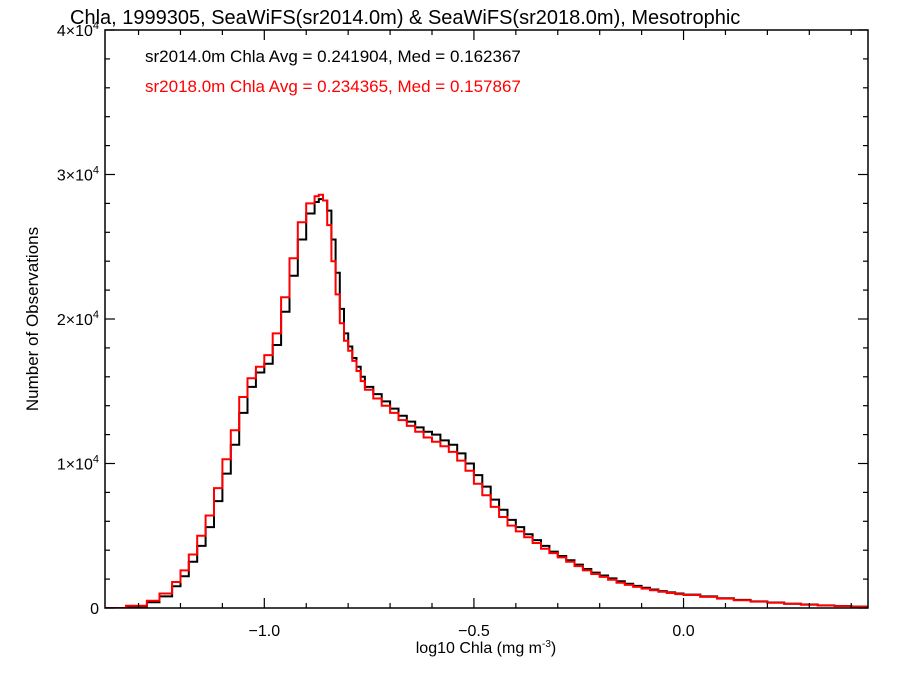 The width and height of the screenshot is (900, 675). I want to click on y-tick-label: 4×10⁴, so click(78, 30).